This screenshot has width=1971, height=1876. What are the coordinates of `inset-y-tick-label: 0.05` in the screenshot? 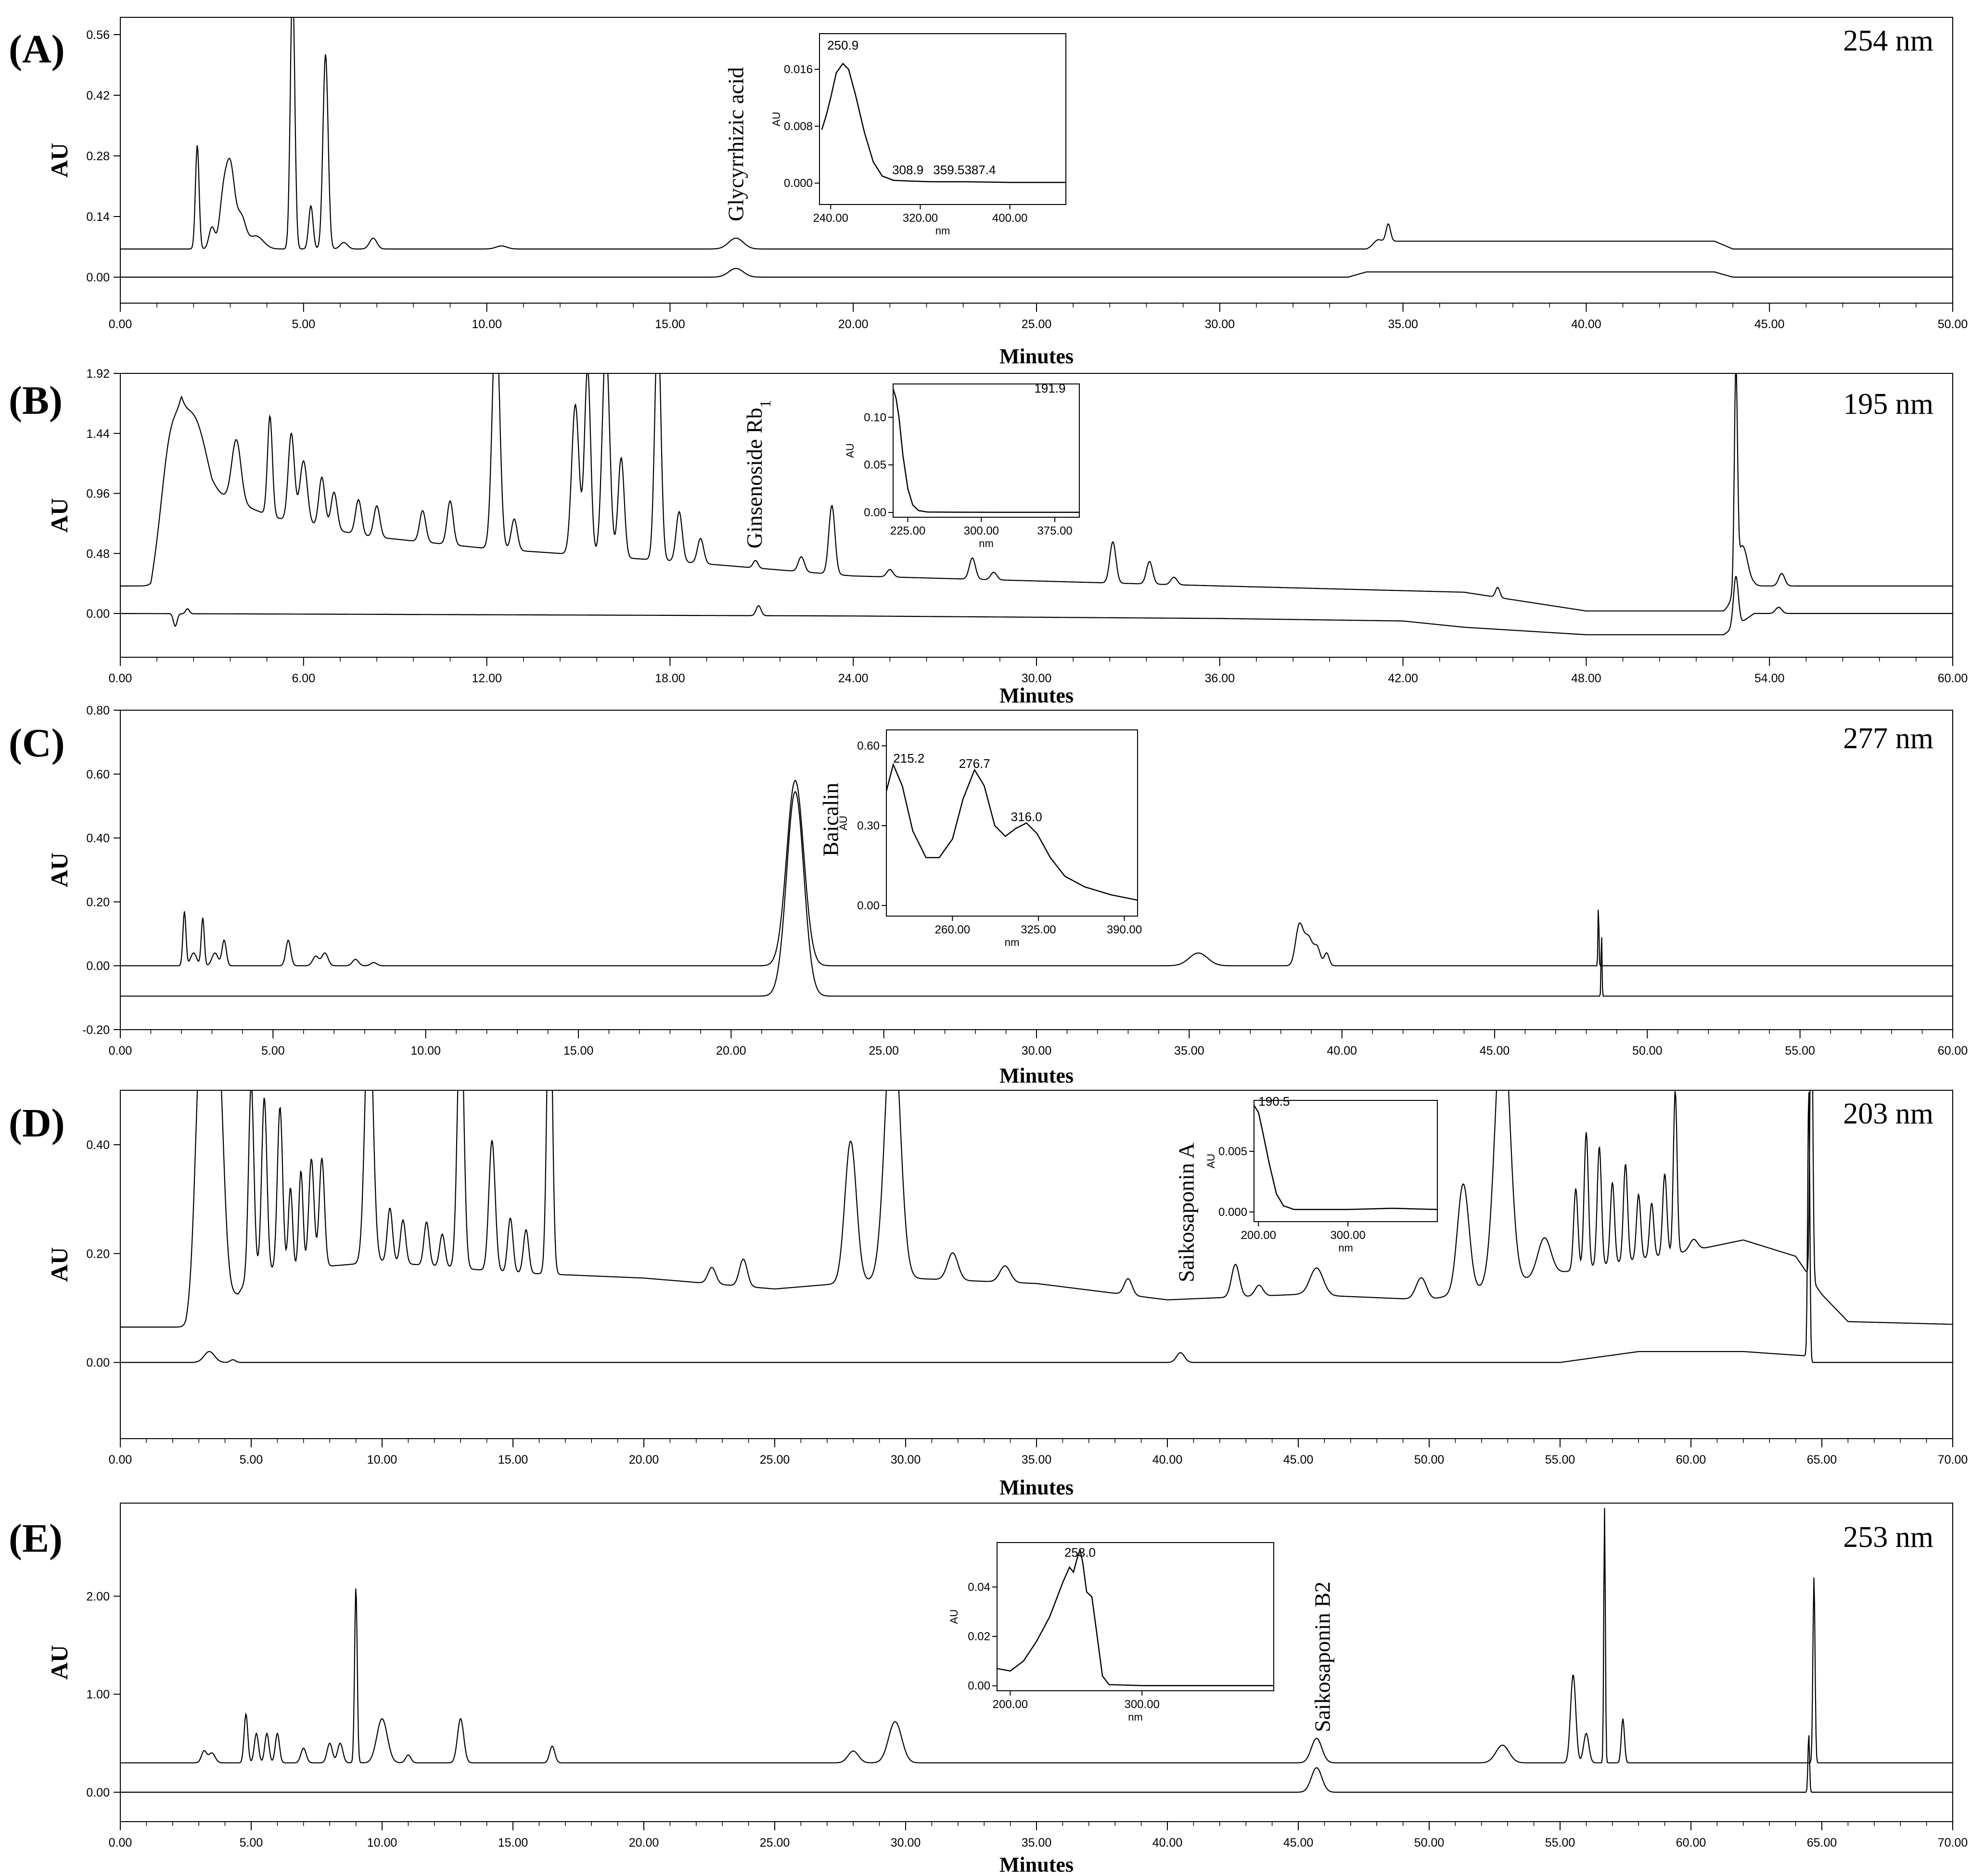 It's located at (875, 465).